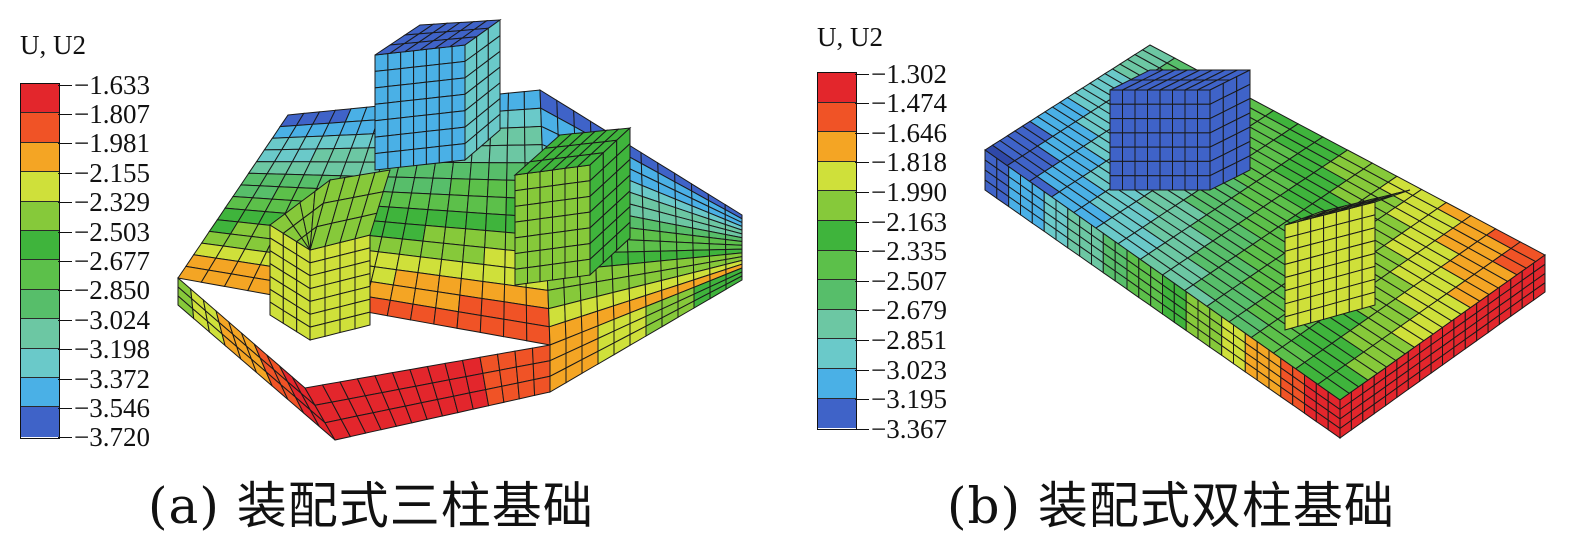 This screenshot has height=541, width=1575. Describe the element at coordinates (371, 506) in the screenshot. I see `caption-a: (a) 装配式三柱基础` at that location.